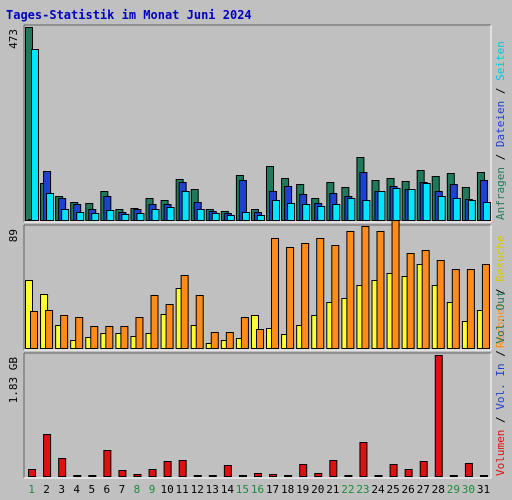 This screenshot has height=500, width=512. What do you see at coordinates (242, 489) in the screenshot?
I see `x-tick-label-day-15: 15` at bounding box center [242, 489].